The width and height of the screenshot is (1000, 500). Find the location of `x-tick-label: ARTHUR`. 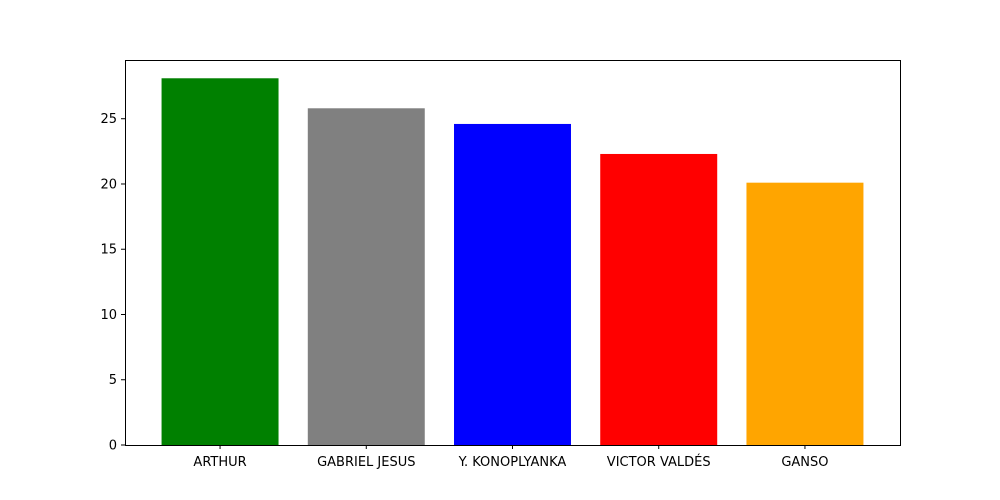

x-tick-label: ARTHUR is located at coordinates (219, 462).